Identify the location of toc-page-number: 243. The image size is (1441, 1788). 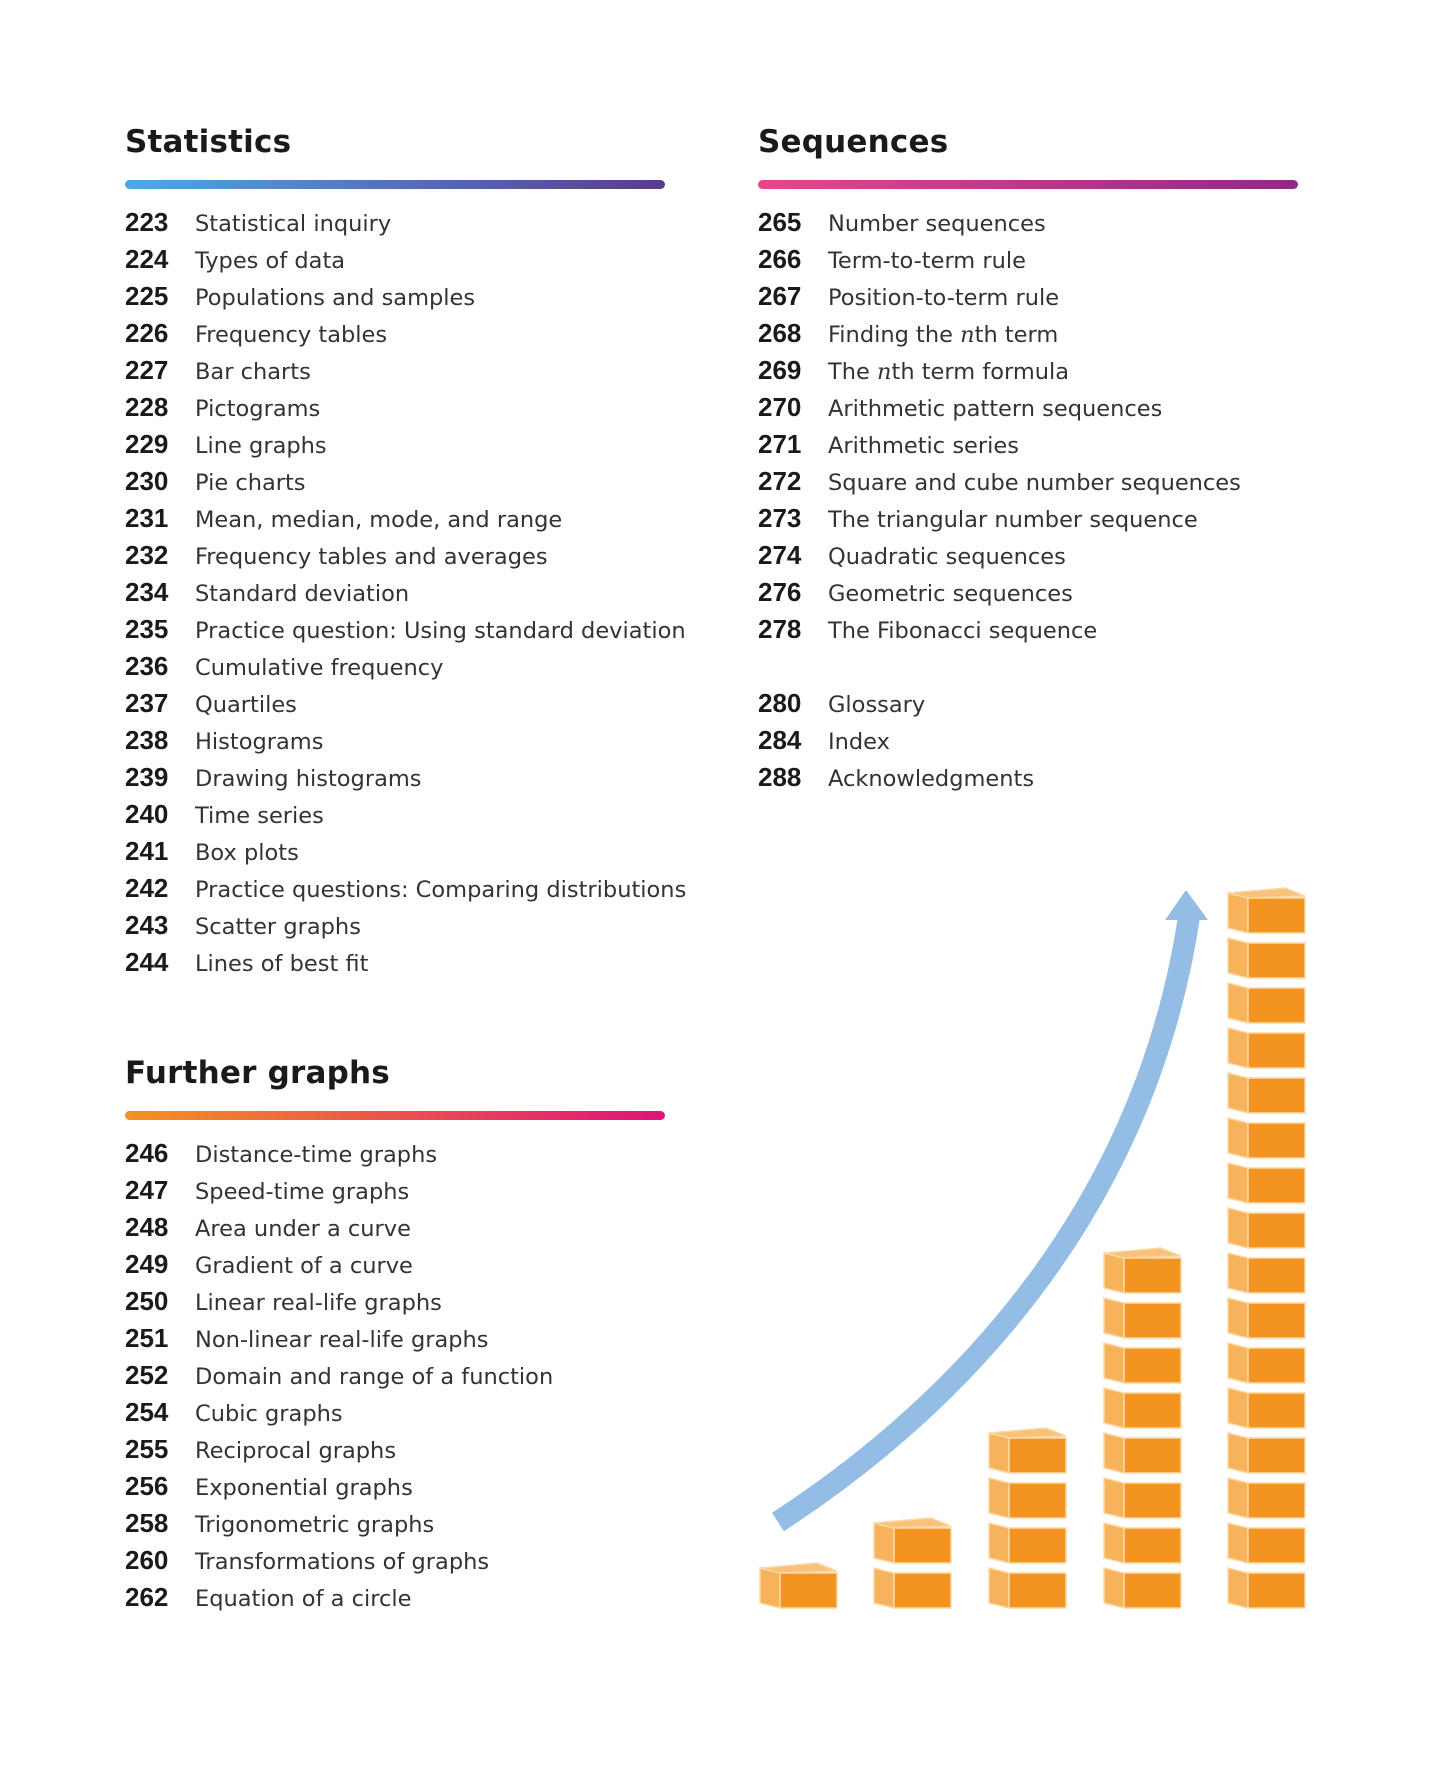
(147, 925).